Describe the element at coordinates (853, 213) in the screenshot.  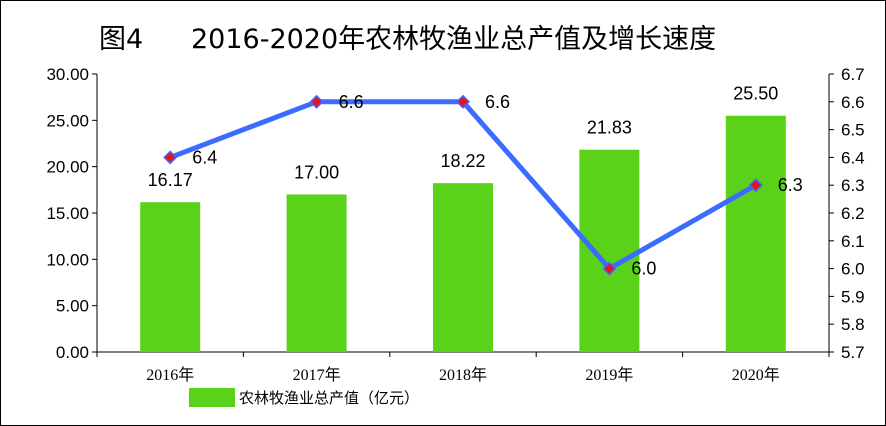
I see `y-right-tick-label: 6.2` at that location.